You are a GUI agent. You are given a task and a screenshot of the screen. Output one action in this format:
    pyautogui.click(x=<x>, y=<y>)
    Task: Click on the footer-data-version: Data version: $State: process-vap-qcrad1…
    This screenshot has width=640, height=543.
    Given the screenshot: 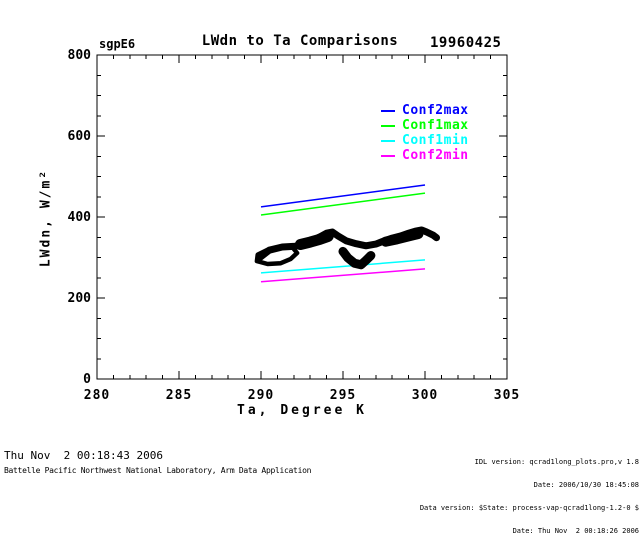 What is the action you would take?
    pyautogui.click(x=529, y=507)
    